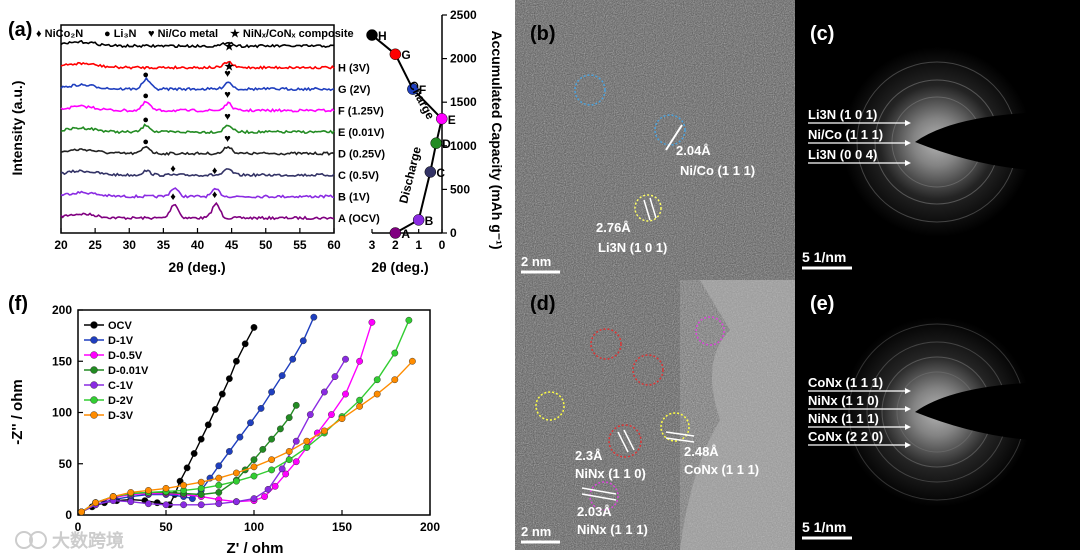 This screenshot has height=560, width=1080. I want to click on tem-d-amorphous-texture, so click(737, 415).